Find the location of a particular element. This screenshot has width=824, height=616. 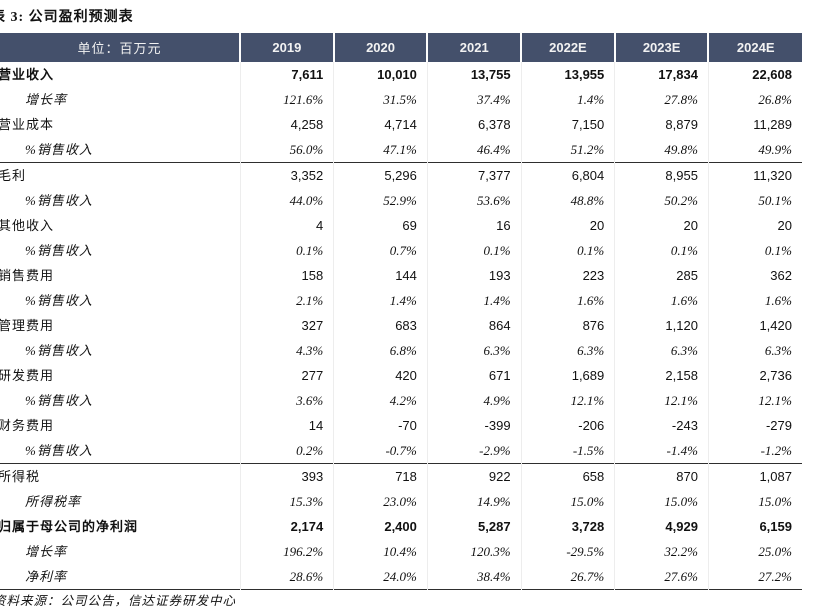

cell-value: 10.4% is located at coordinates (380, 551).